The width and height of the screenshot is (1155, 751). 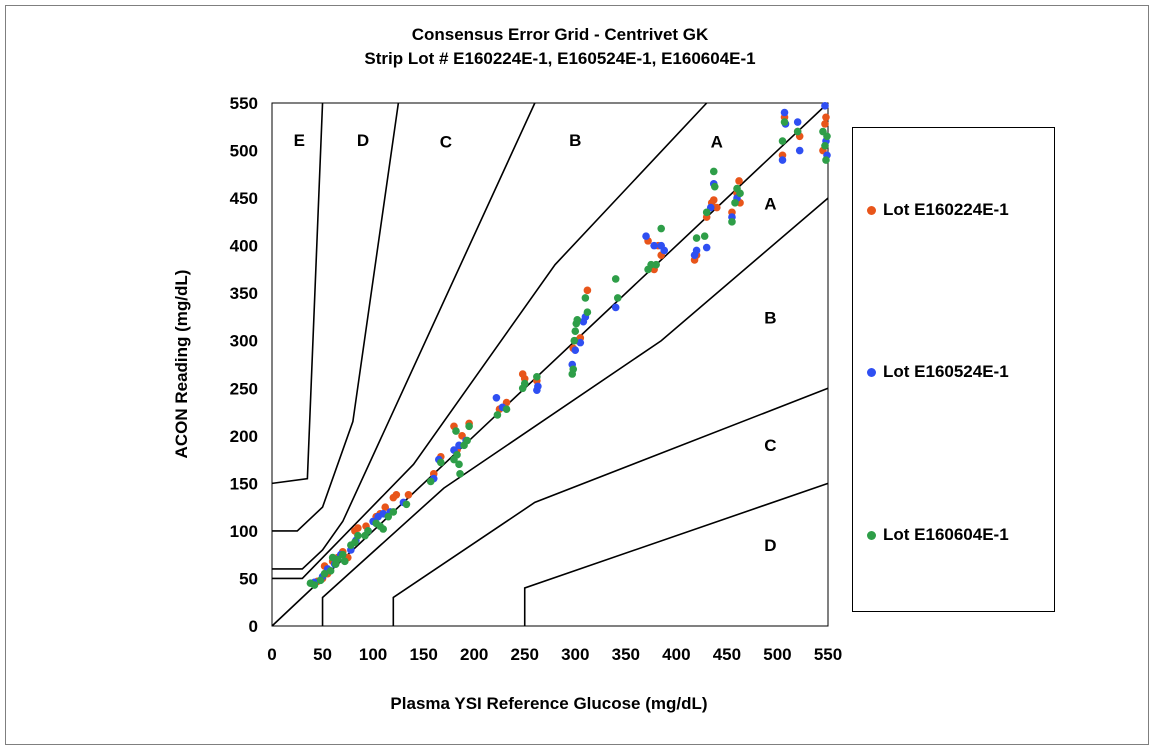 I want to click on y-tick-label: 150, so click(x=244, y=483).